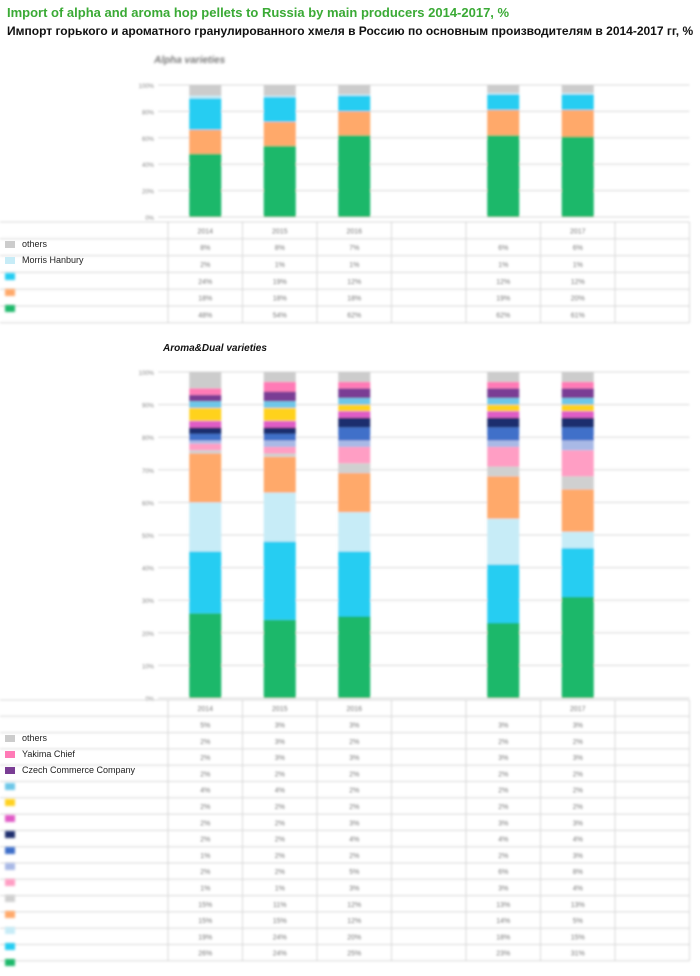 This screenshot has height=976, width=700. I want to click on ytick-label: 60%, so click(148, 504).